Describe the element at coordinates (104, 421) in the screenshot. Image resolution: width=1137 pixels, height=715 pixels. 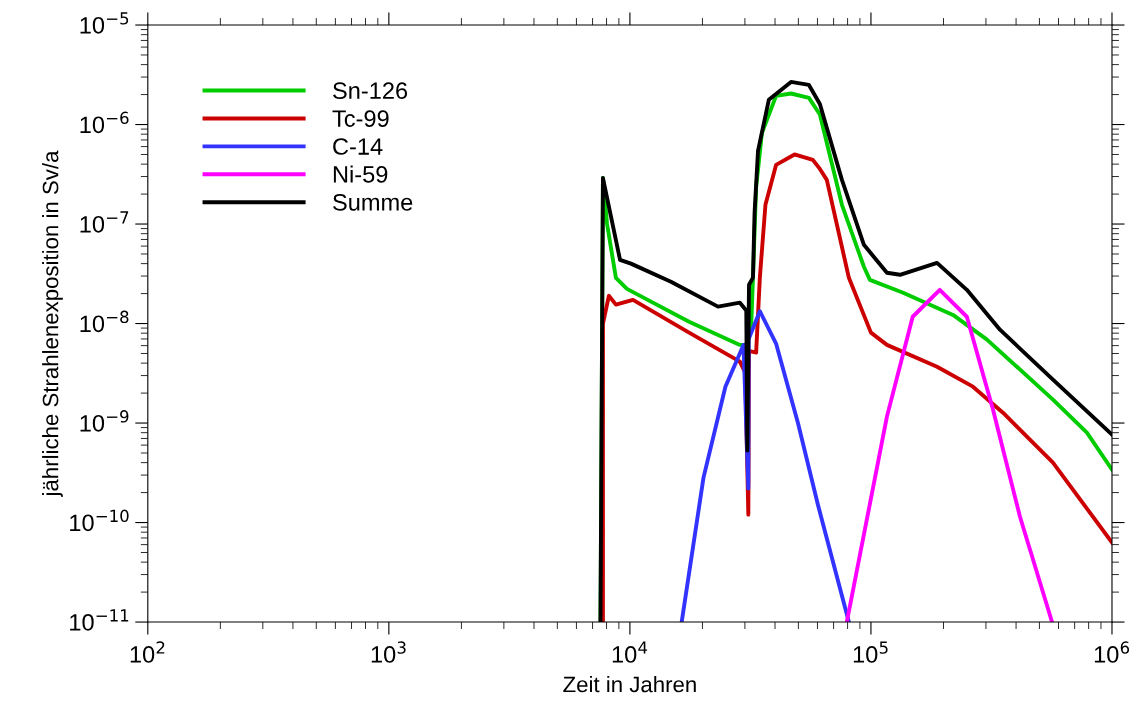
I see `y-tick-label: 10$^{−9}$` at that location.